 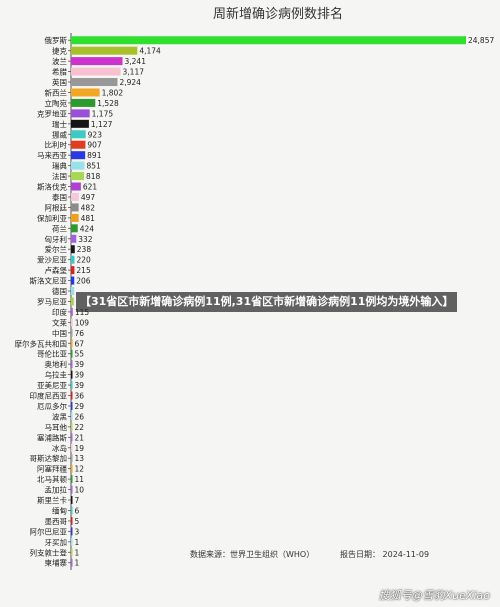 What do you see at coordinates (80, 333) in the screenshot?
I see `value-label: 76` at bounding box center [80, 333].